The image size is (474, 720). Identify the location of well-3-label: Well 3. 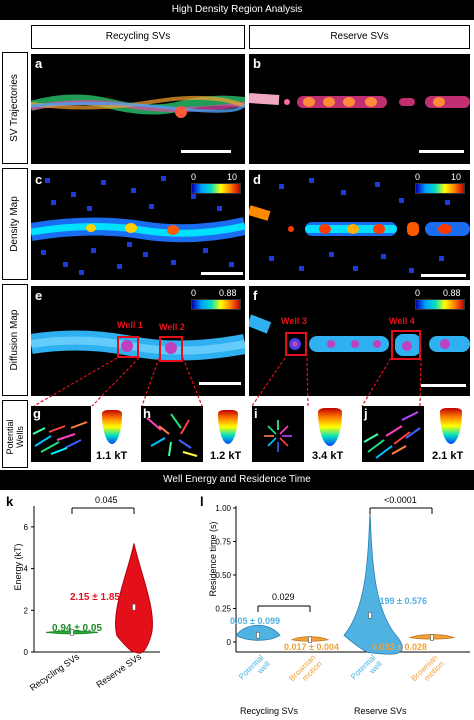
(294, 321).